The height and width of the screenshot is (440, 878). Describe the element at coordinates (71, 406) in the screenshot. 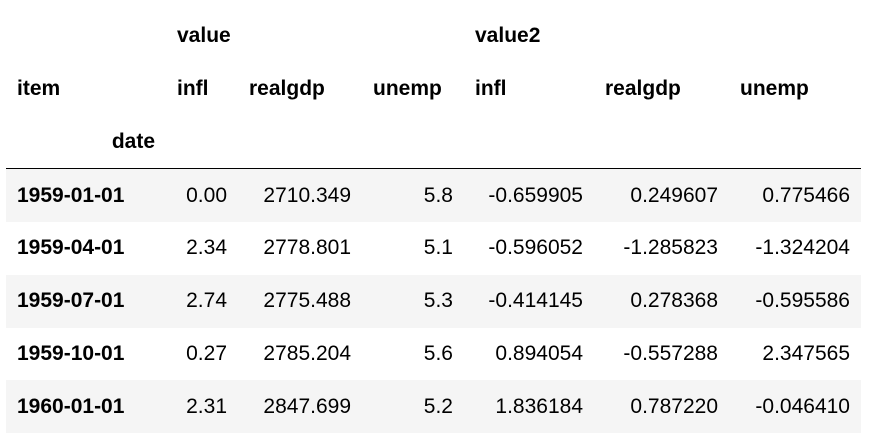

I see `row-index-date: 1960-01-01` at that location.